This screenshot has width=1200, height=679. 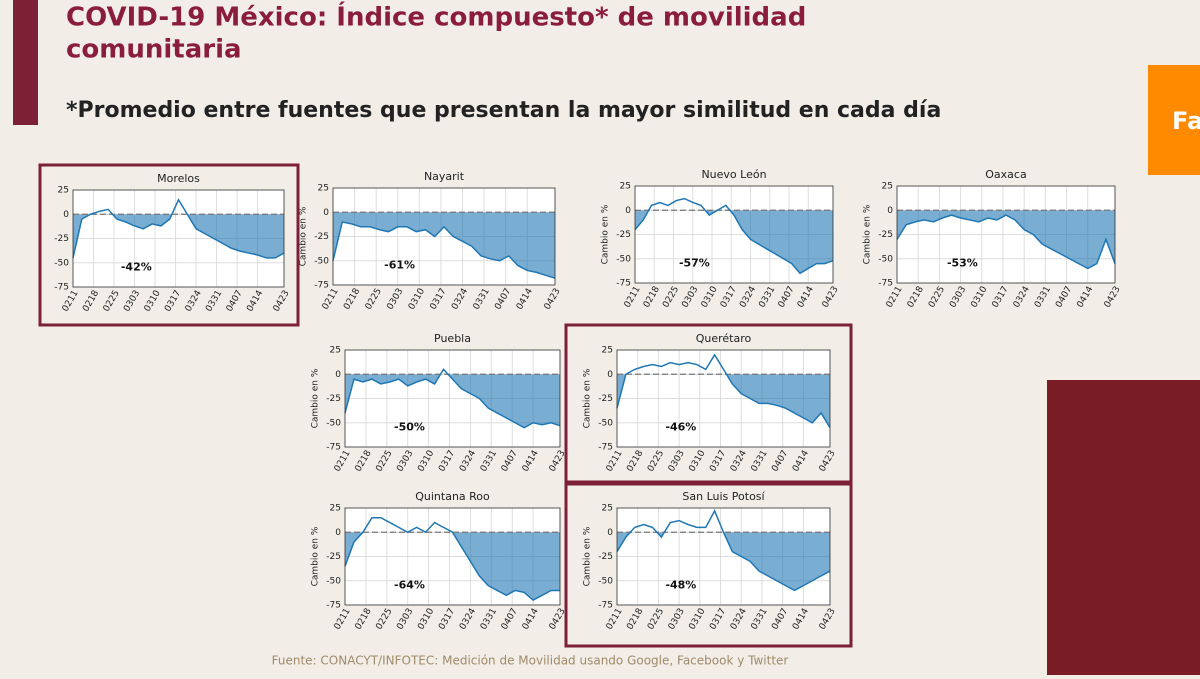 I want to click on title: comunitaria, so click(x=154, y=50).